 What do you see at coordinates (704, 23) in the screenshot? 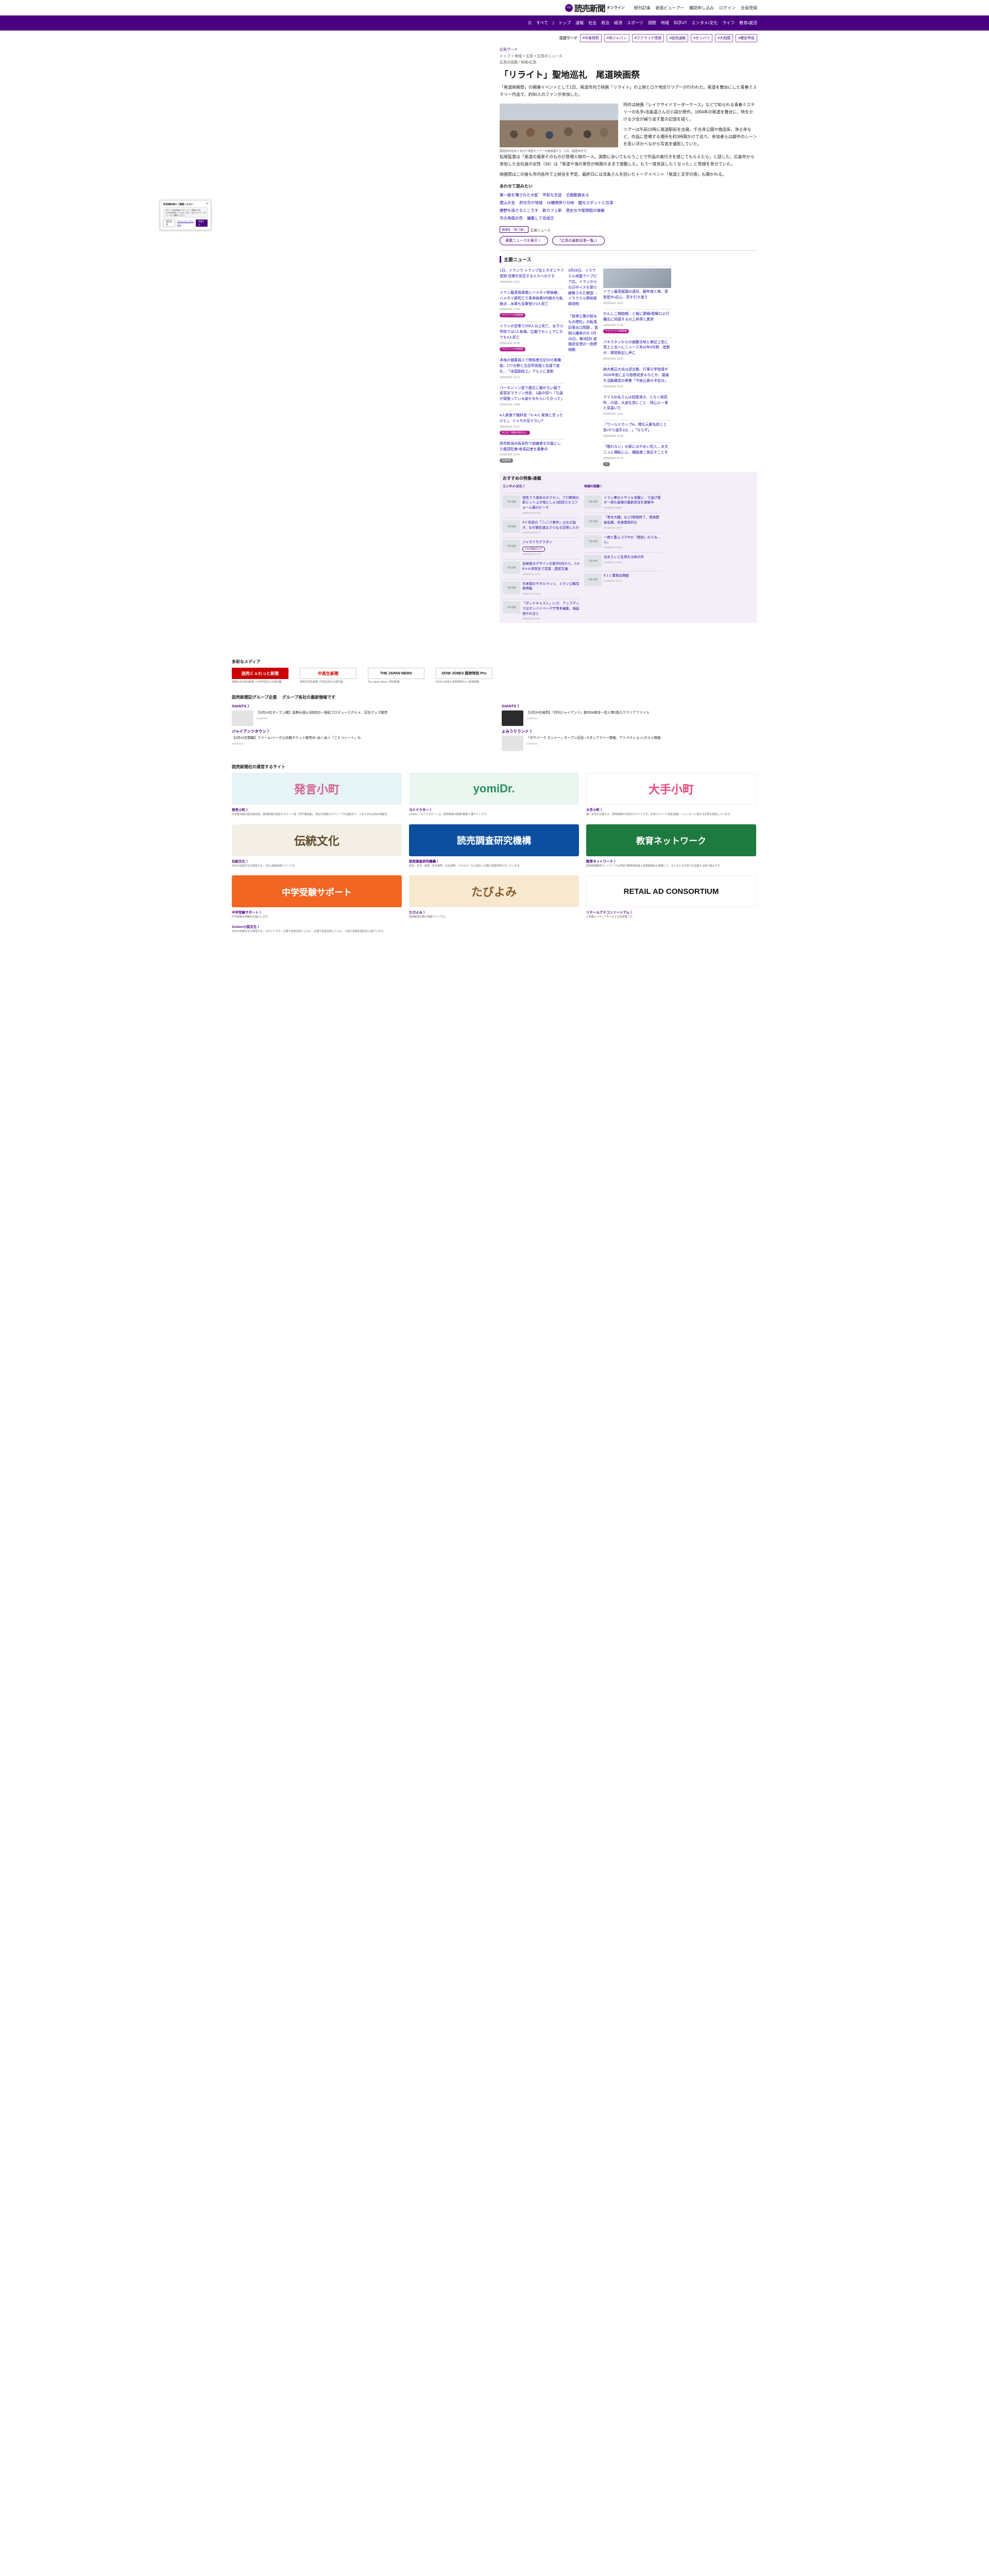
I see `nav-item-10: エンタメ・文化` at bounding box center [704, 23].